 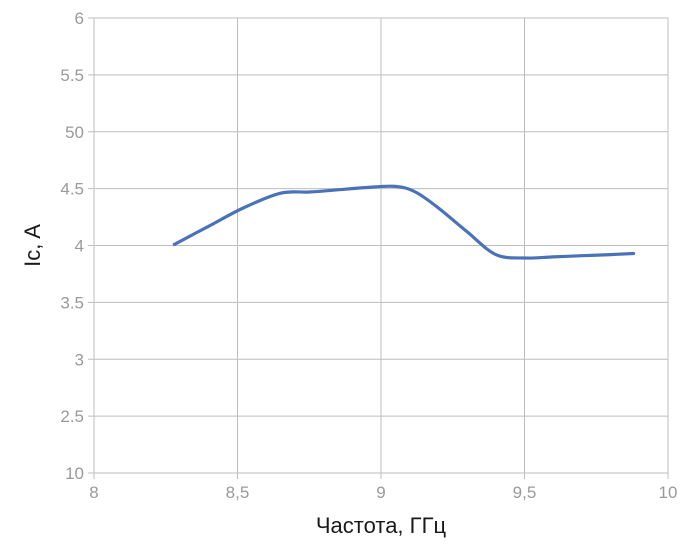 I want to click on x-axis-title: Частота, ГГц, so click(x=381, y=525).